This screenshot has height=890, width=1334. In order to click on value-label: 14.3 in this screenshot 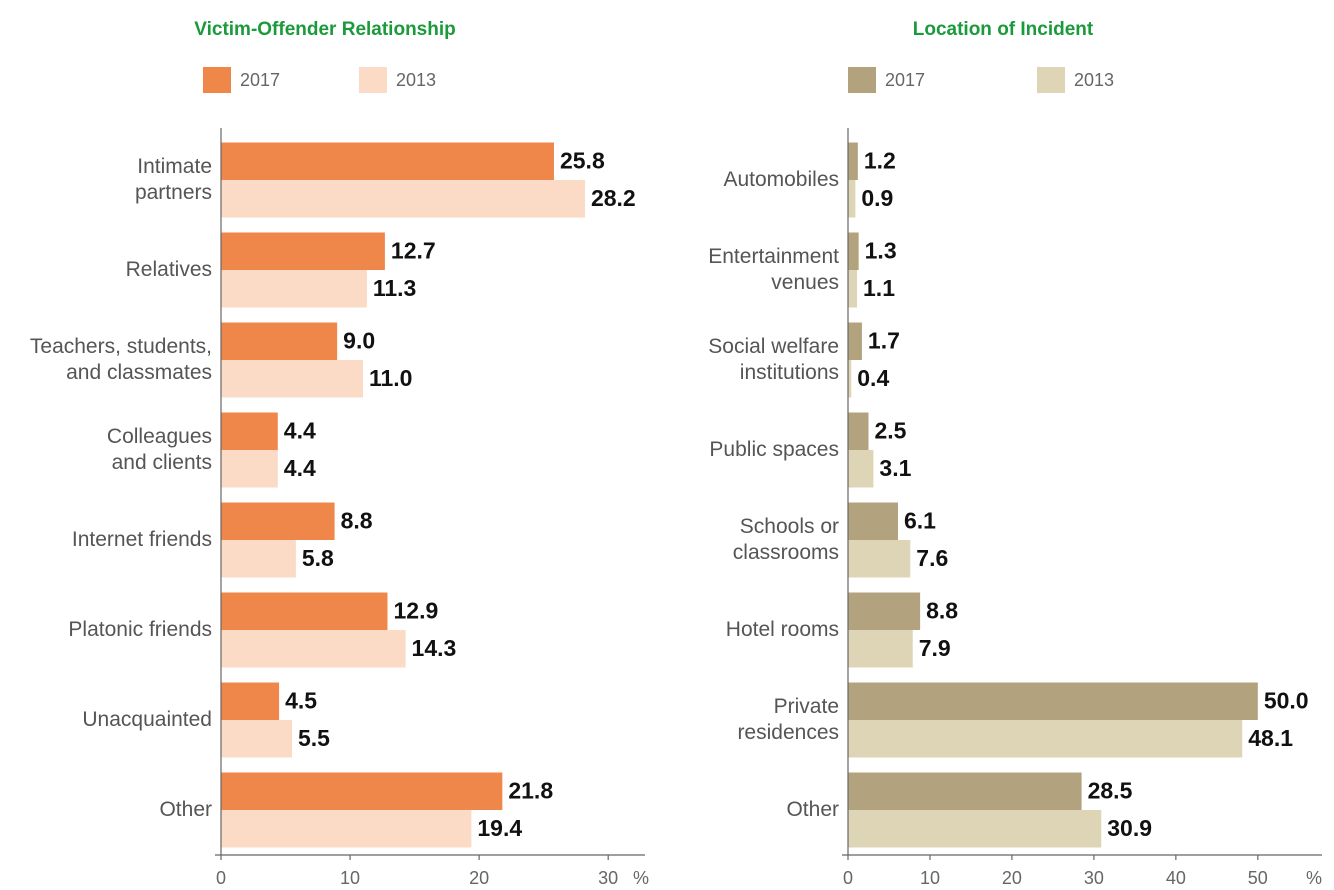, I will do `click(434, 648)`.